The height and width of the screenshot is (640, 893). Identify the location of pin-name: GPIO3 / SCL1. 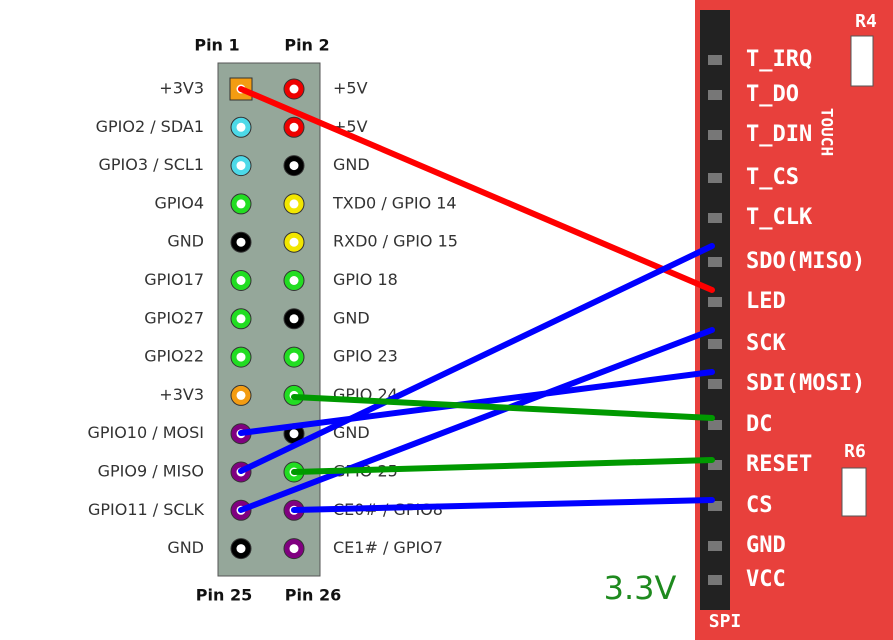
(151, 164).